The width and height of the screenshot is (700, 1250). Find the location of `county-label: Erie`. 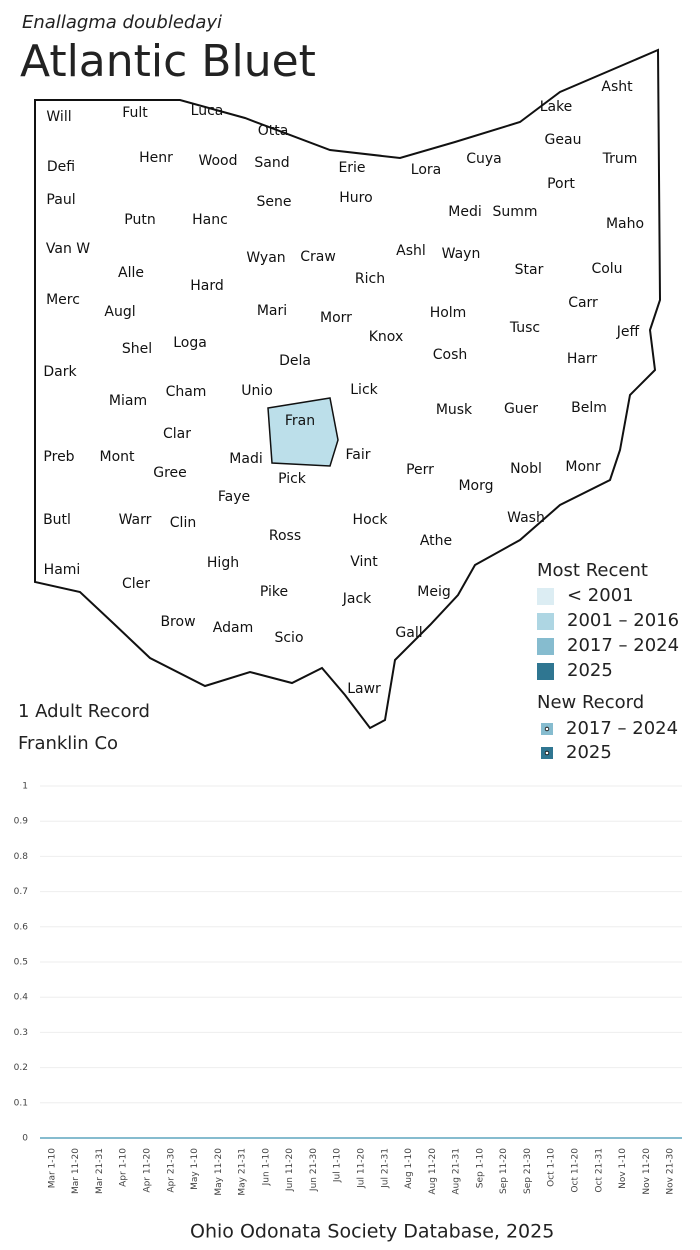

county-label: Erie is located at coordinates (351, 168).